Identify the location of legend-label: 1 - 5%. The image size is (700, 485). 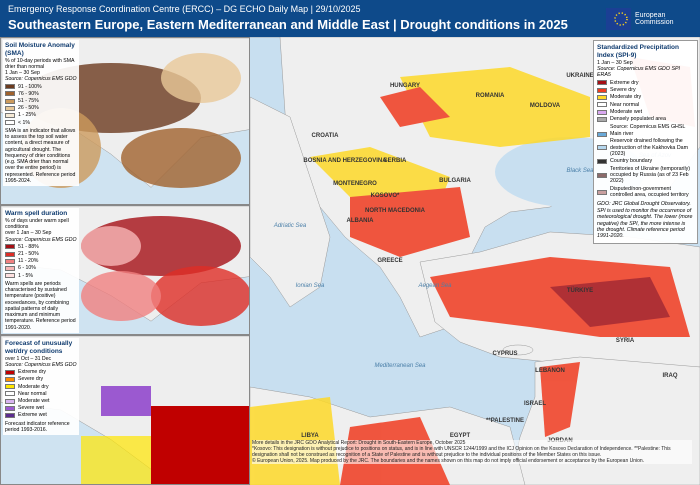
(25, 275).